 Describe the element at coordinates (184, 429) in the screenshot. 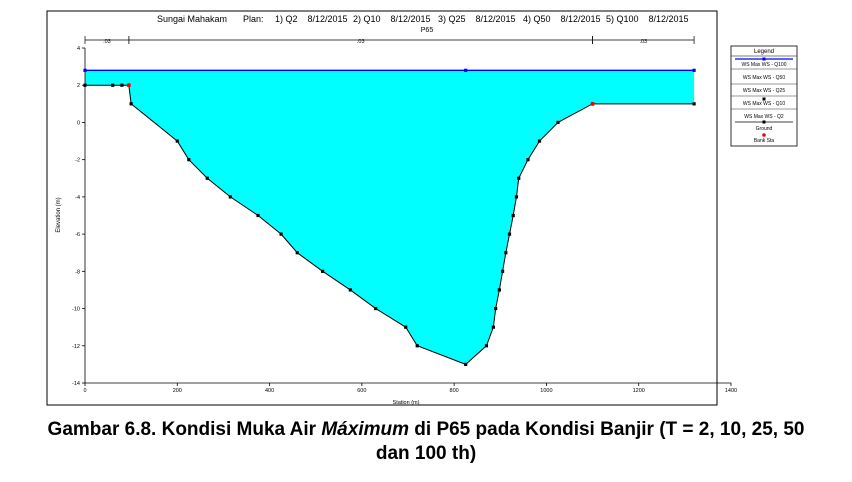

I see `caption-part1: Gambar 6.8. Kondisi Muka Air` at that location.